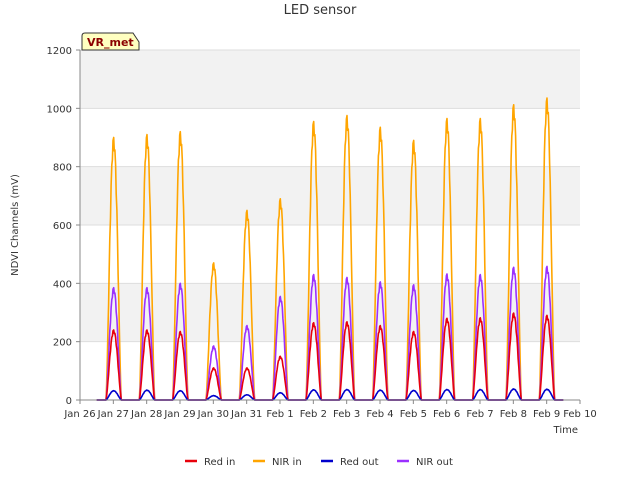 This screenshot has height=480, width=640. What do you see at coordinates (79, 414) in the screenshot?
I see `x-tick-label: Jan 26` at bounding box center [79, 414].